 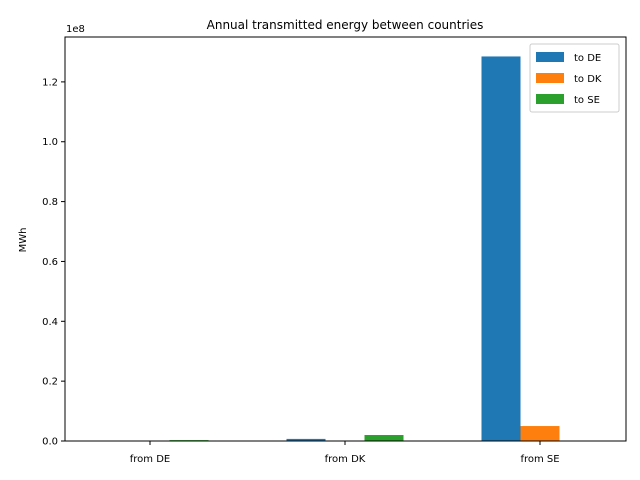 What do you see at coordinates (540, 433) in the screenshot?
I see `bar-to-dk-from-se` at bounding box center [540, 433].